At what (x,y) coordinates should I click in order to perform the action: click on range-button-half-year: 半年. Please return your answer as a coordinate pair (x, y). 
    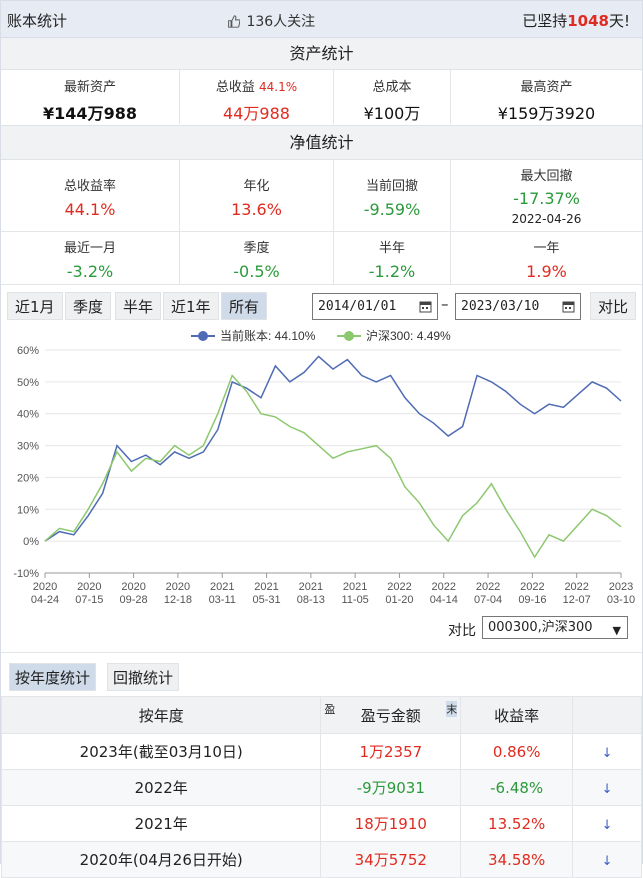
    Looking at the image, I should click on (138, 306).